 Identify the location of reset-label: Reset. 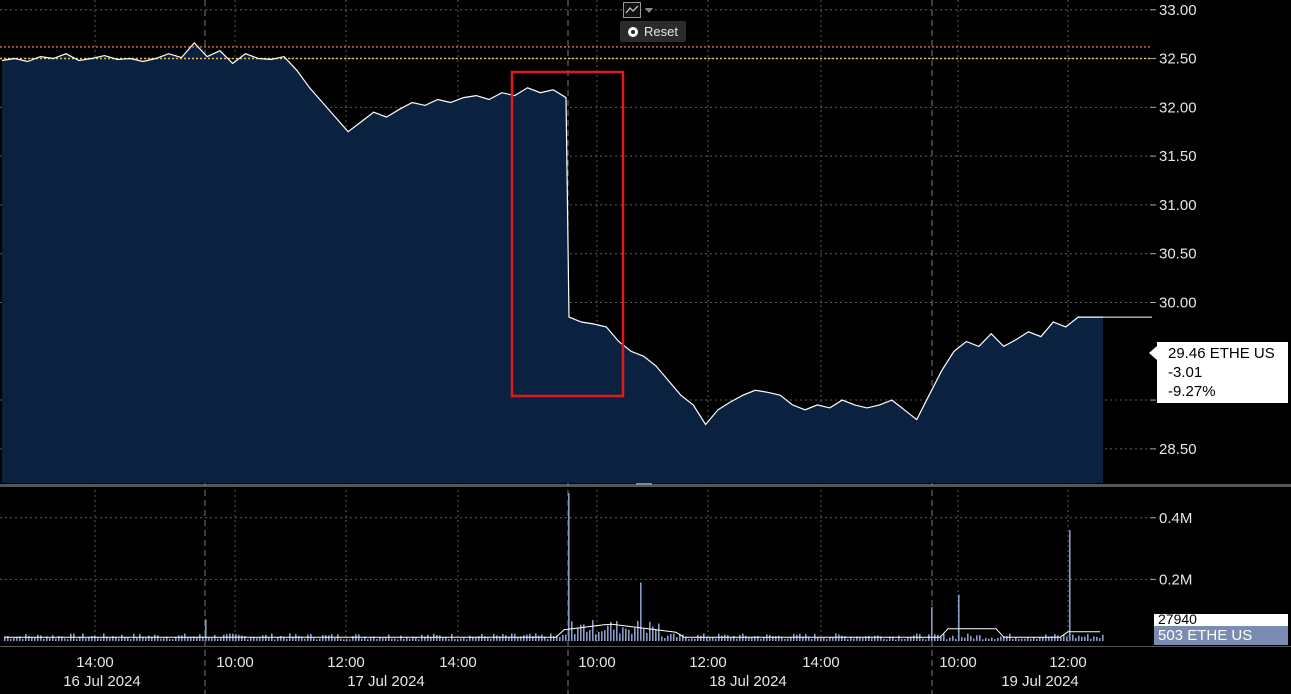
(661, 31).